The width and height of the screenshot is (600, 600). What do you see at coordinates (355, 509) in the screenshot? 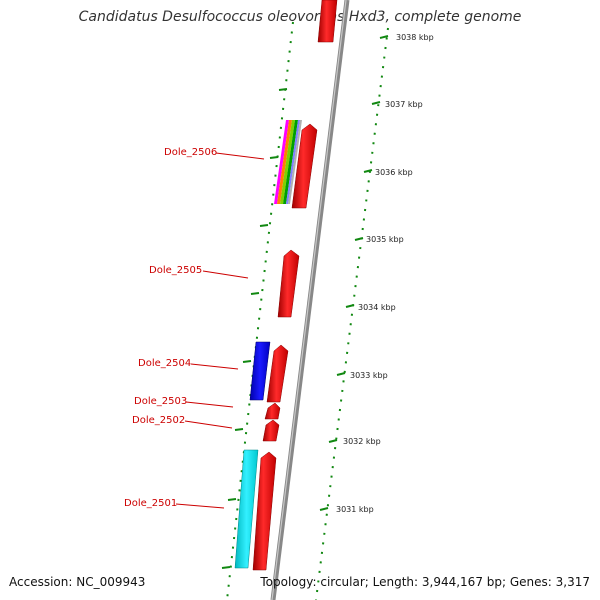
I see `scale-label-3031: 3031 kbp` at bounding box center [355, 509].